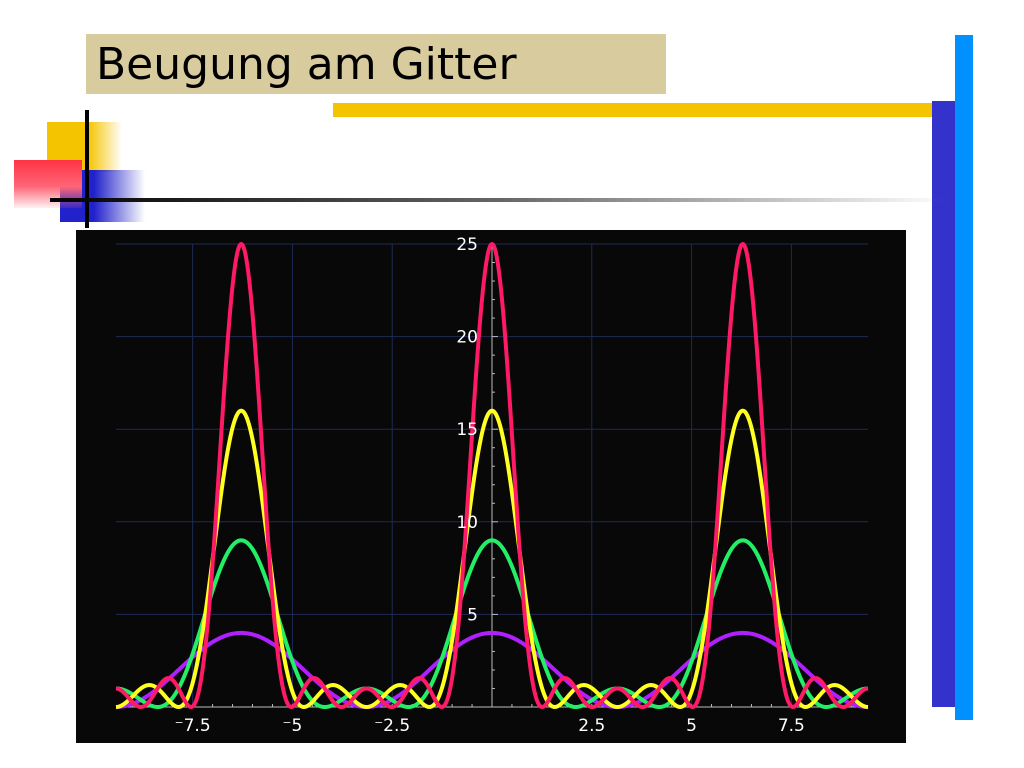 The height and width of the screenshot is (768, 1024). Describe the element at coordinates (306, 64) in the screenshot. I see `slide-title: Beugung am Gitter` at that location.